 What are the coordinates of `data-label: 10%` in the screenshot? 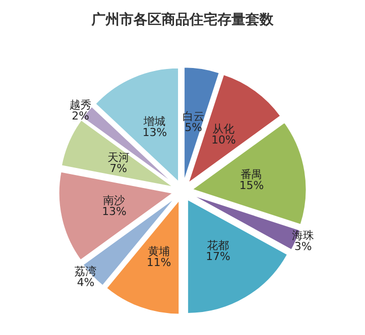 It's located at (223, 139).